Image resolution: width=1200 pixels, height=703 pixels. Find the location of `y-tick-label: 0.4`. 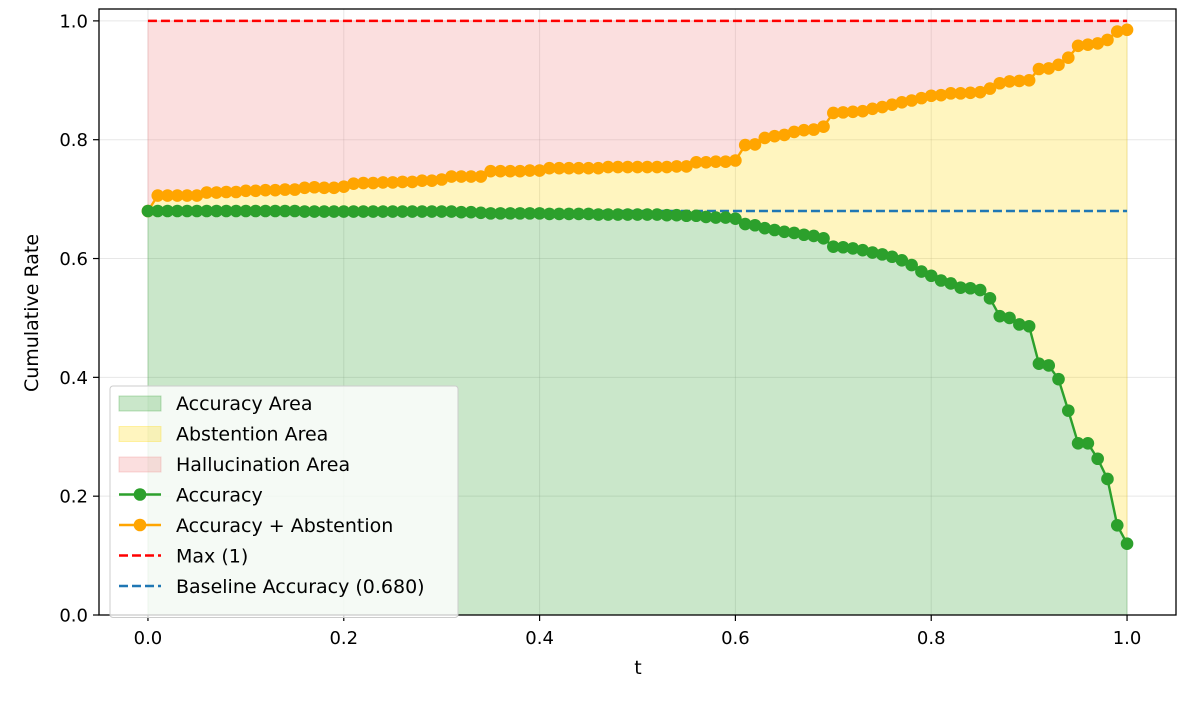

y-tick-label: 0.4 is located at coordinates (73, 378).